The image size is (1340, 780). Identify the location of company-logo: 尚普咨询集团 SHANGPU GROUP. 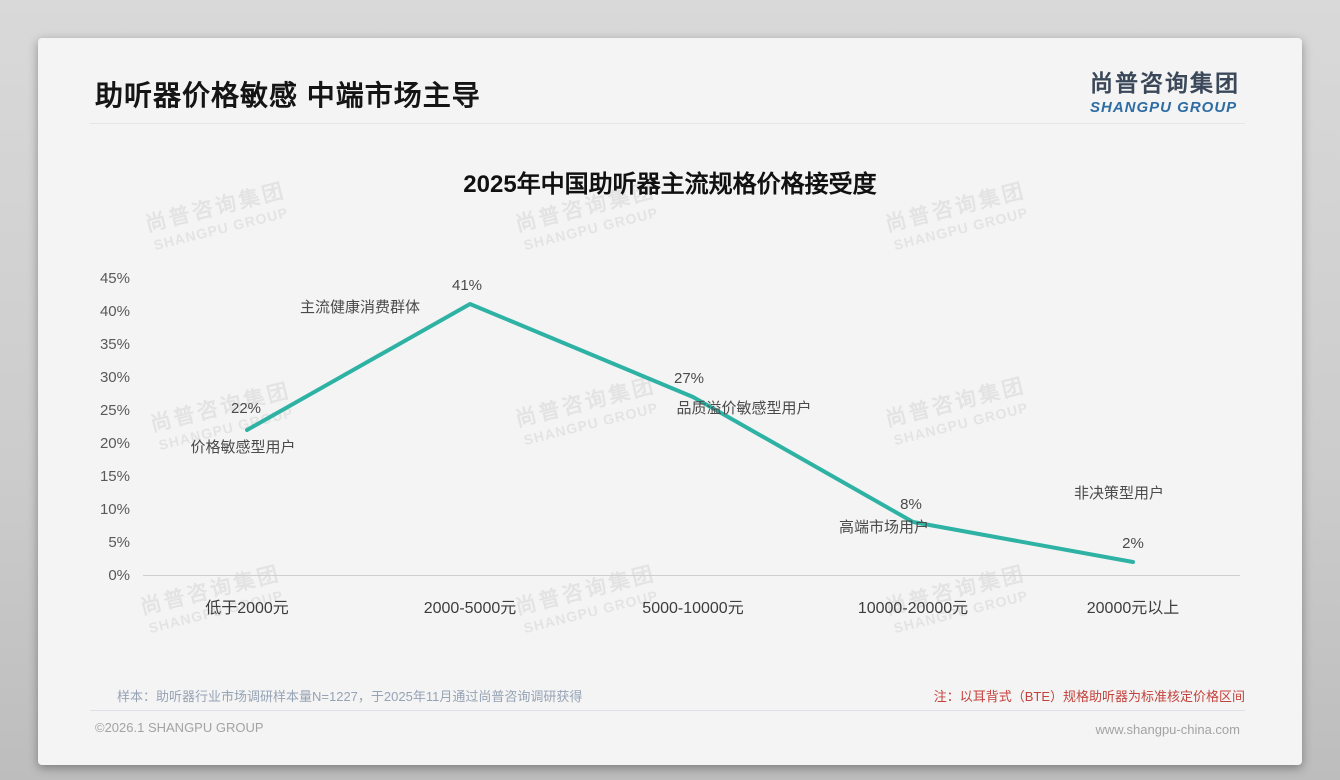
(1165, 90).